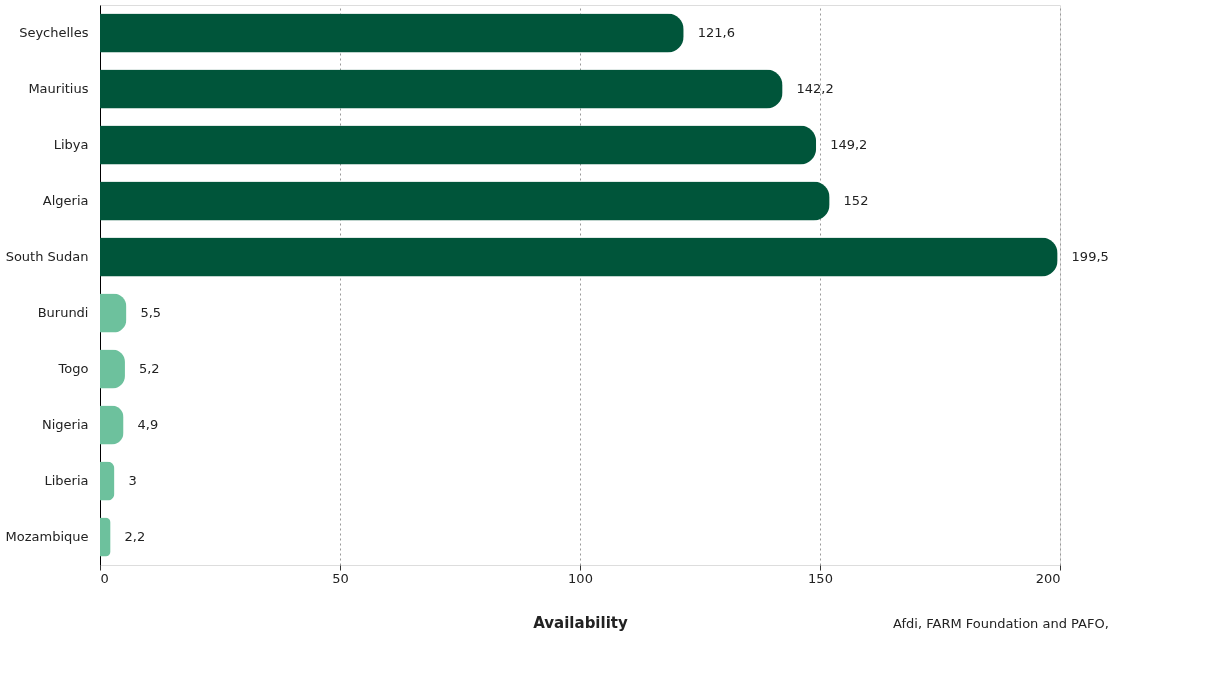  Describe the element at coordinates (135, 536) in the screenshot. I see `data-label: 2,2` at that location.